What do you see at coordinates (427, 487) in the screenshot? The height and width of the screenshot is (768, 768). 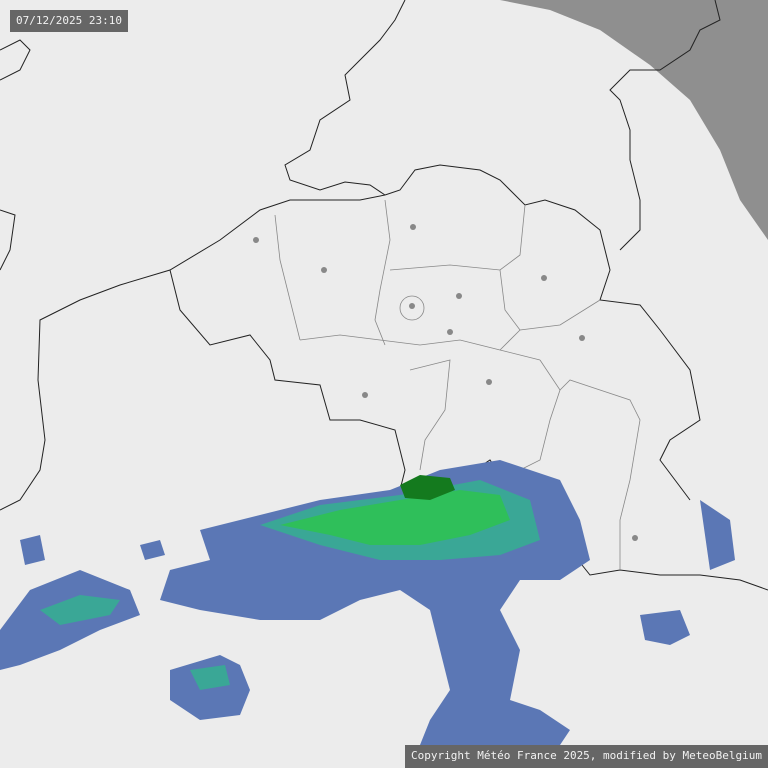 I see `precipitation-very-heavy` at bounding box center [427, 487].